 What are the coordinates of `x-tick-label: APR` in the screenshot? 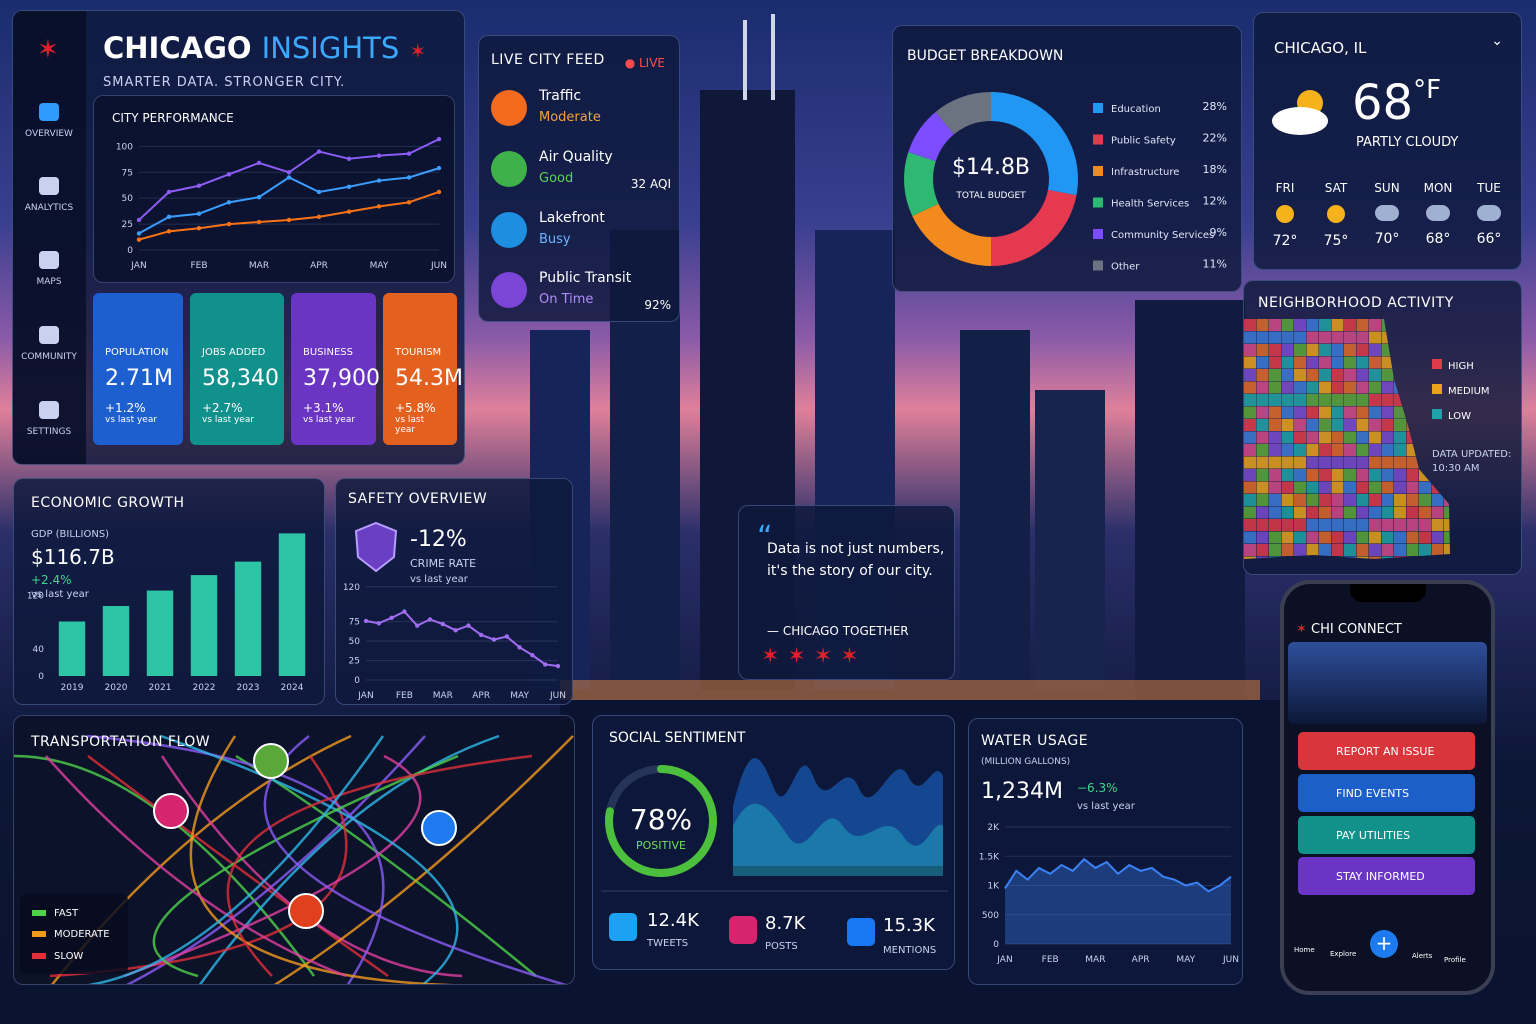 It's located at (1141, 960).